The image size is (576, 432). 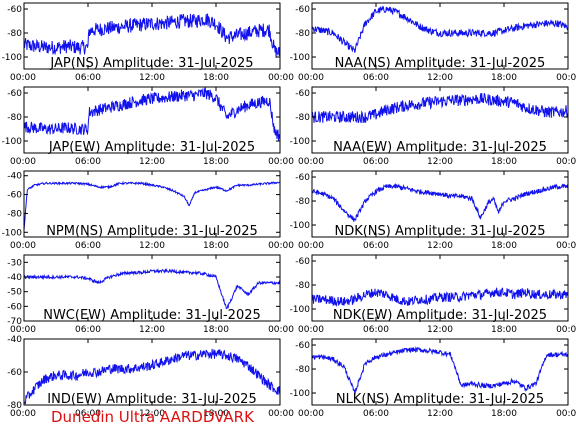 What do you see at coordinates (439, 231) in the screenshot?
I see `panel-title: NDK(NS) Amplitude: 31-Jul-2025` at bounding box center [439, 231].